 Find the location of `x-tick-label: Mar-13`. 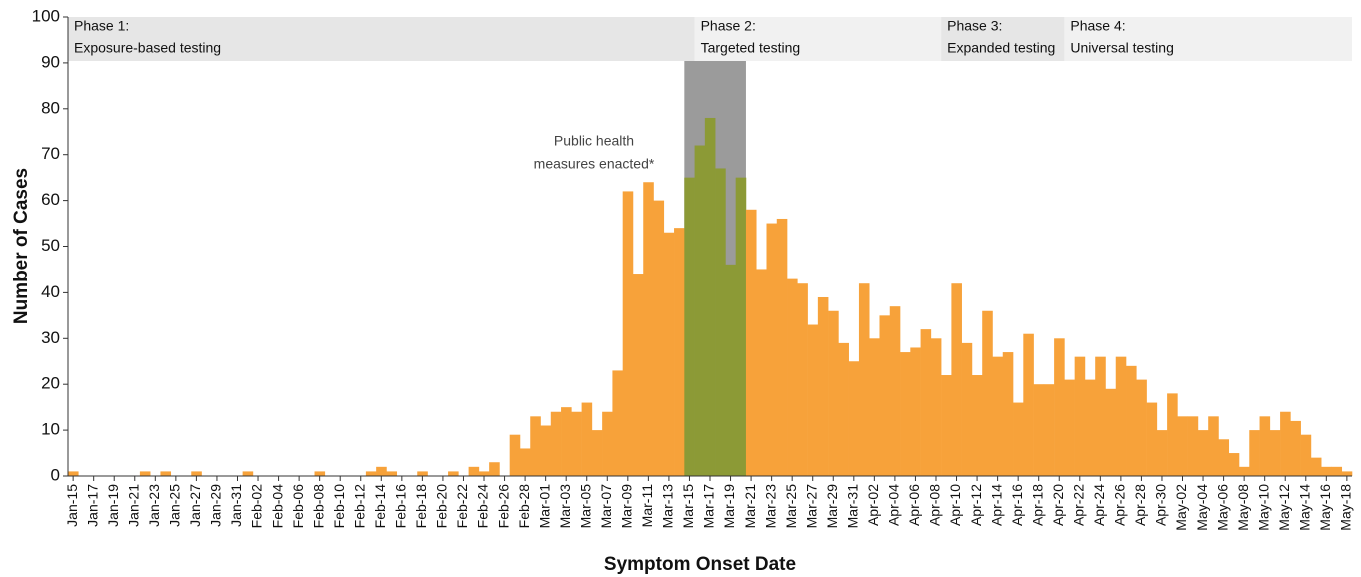

x-tick-label: Mar-13 is located at coordinates (668, 506).